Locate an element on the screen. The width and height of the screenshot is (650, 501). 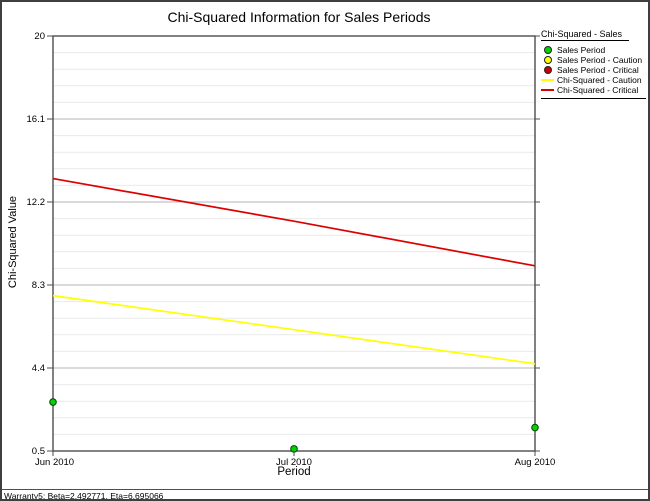
y-tick-label: 12.2 is located at coordinates (36, 202).